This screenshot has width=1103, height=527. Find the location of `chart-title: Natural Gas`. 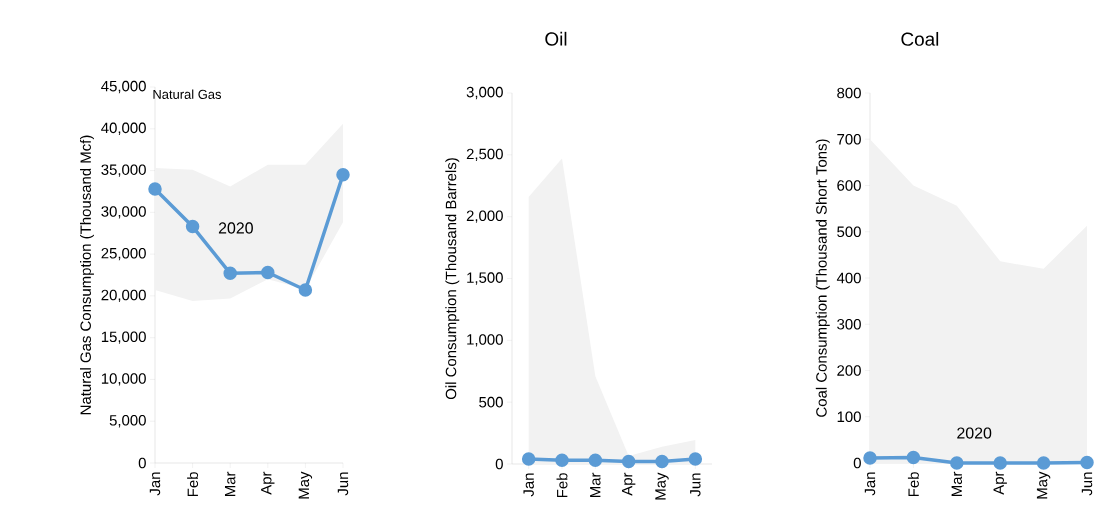

chart-title: Natural Gas is located at coordinates (187, 94).